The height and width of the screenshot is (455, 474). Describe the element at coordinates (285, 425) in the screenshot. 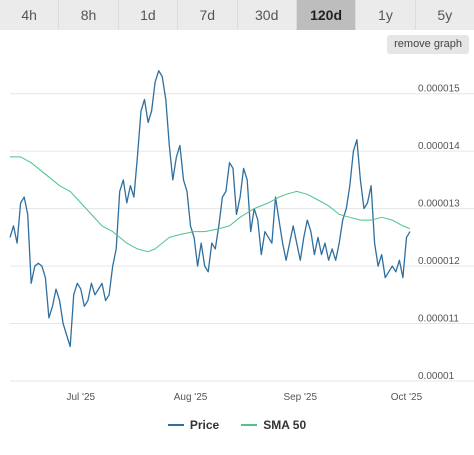

I see `legend-label-sma50: SMA 50` at that location.